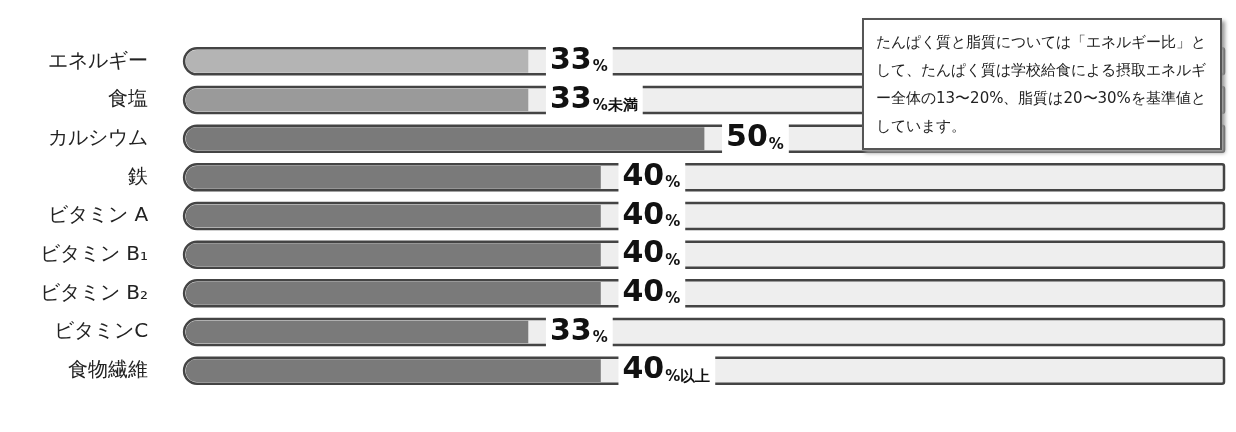 The width and height of the screenshot is (1236, 432). What do you see at coordinates (755, 136) in the screenshot?
I see `data-label: 50%` at bounding box center [755, 136].